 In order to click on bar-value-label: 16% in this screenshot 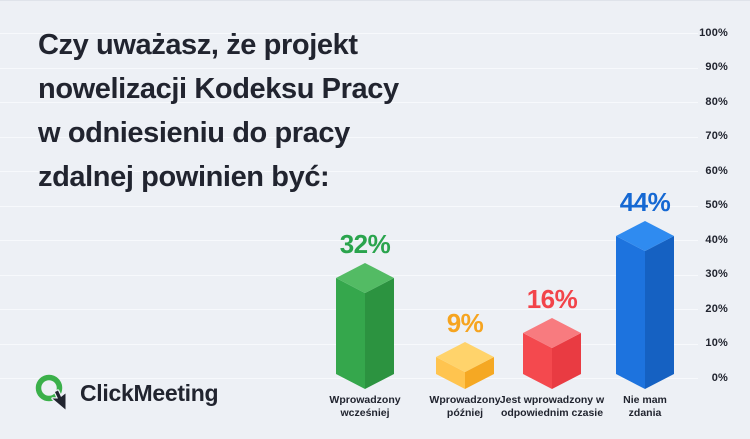, I will do `click(552, 299)`.